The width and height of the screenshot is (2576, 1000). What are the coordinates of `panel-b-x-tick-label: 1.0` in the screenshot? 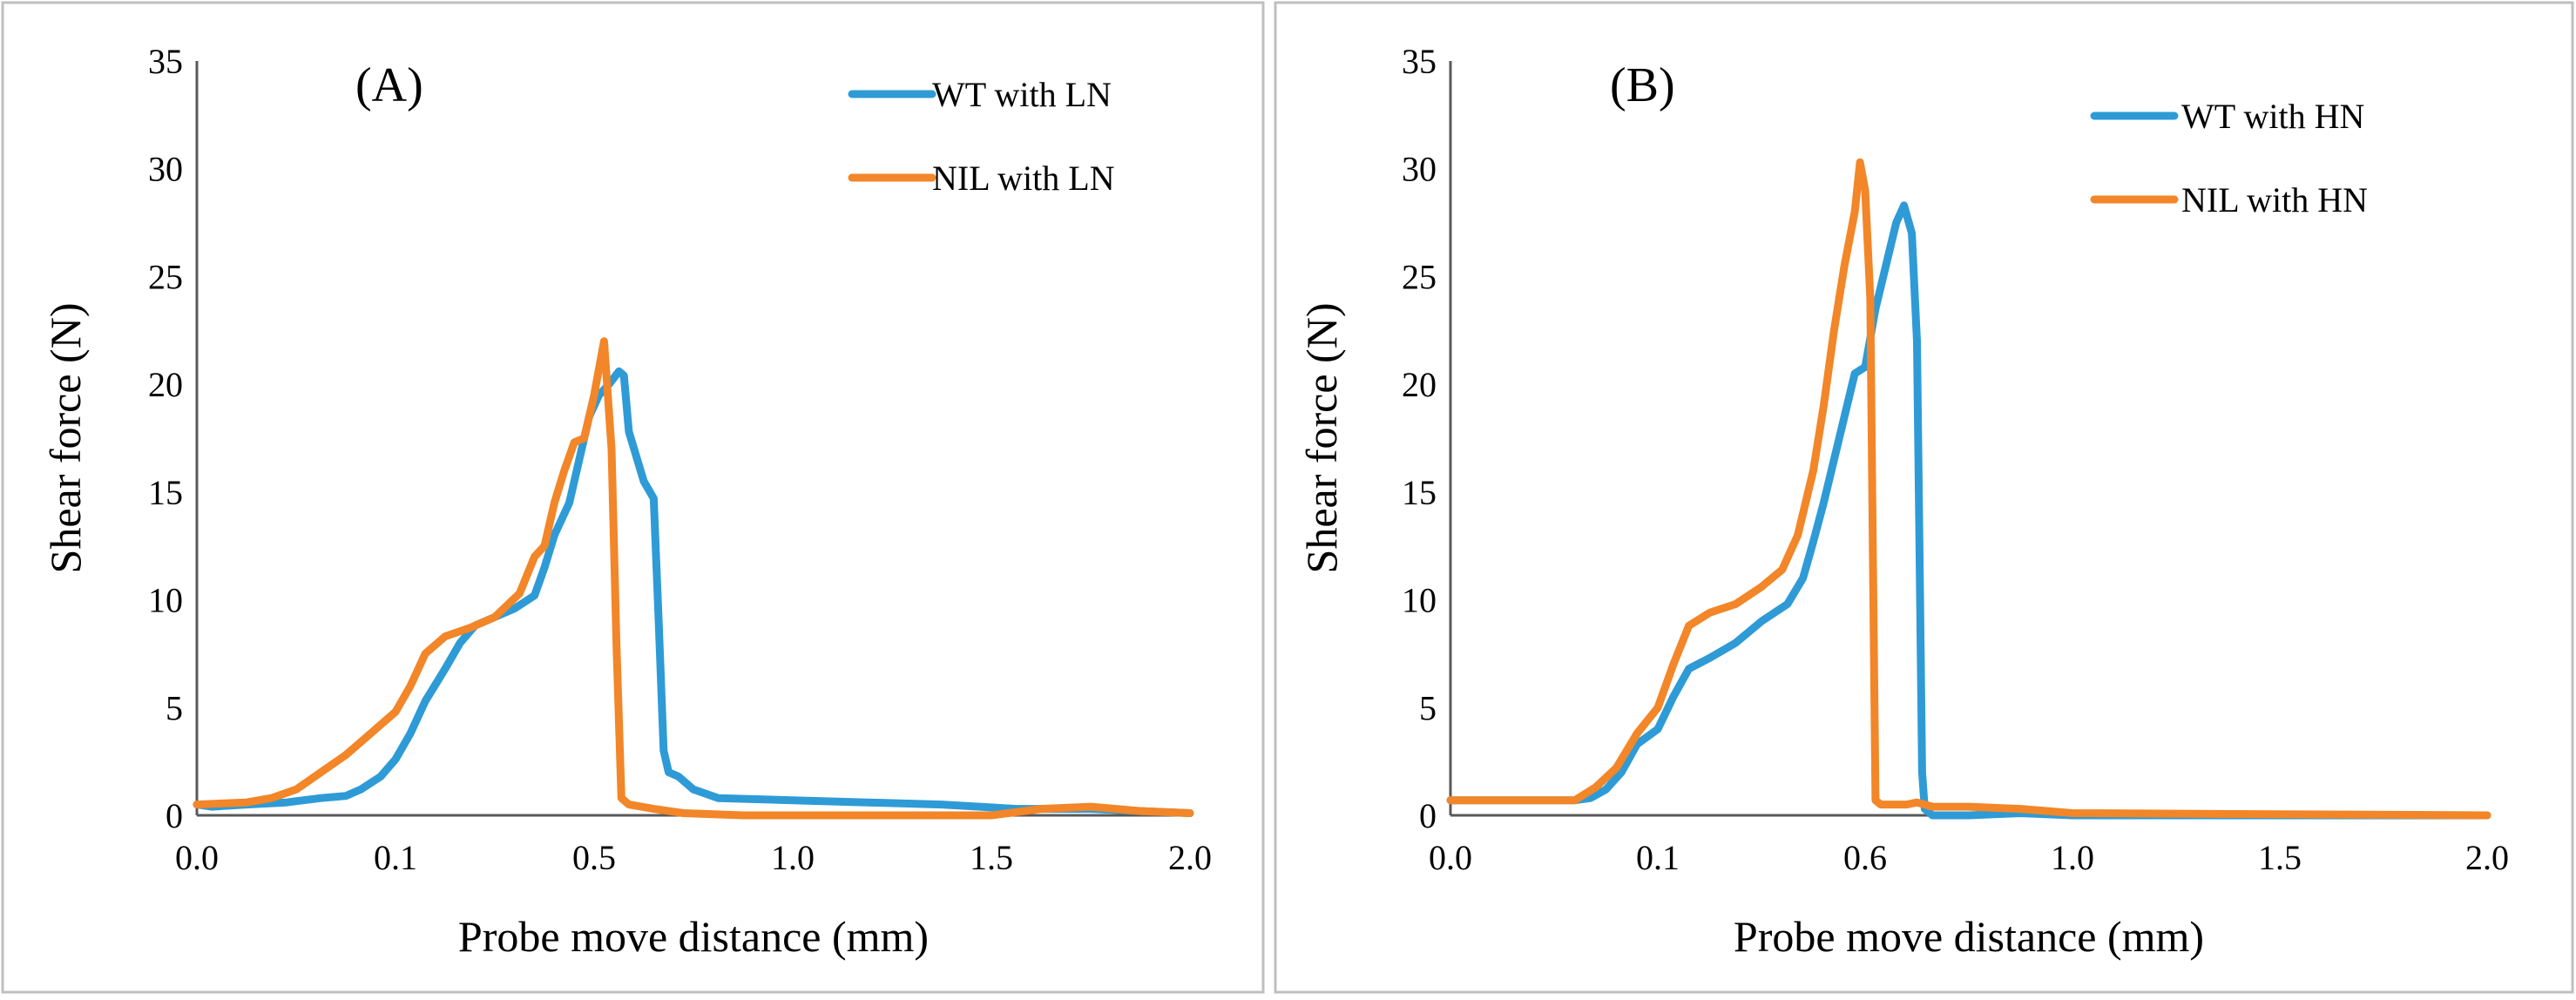 It's located at (2072, 857).